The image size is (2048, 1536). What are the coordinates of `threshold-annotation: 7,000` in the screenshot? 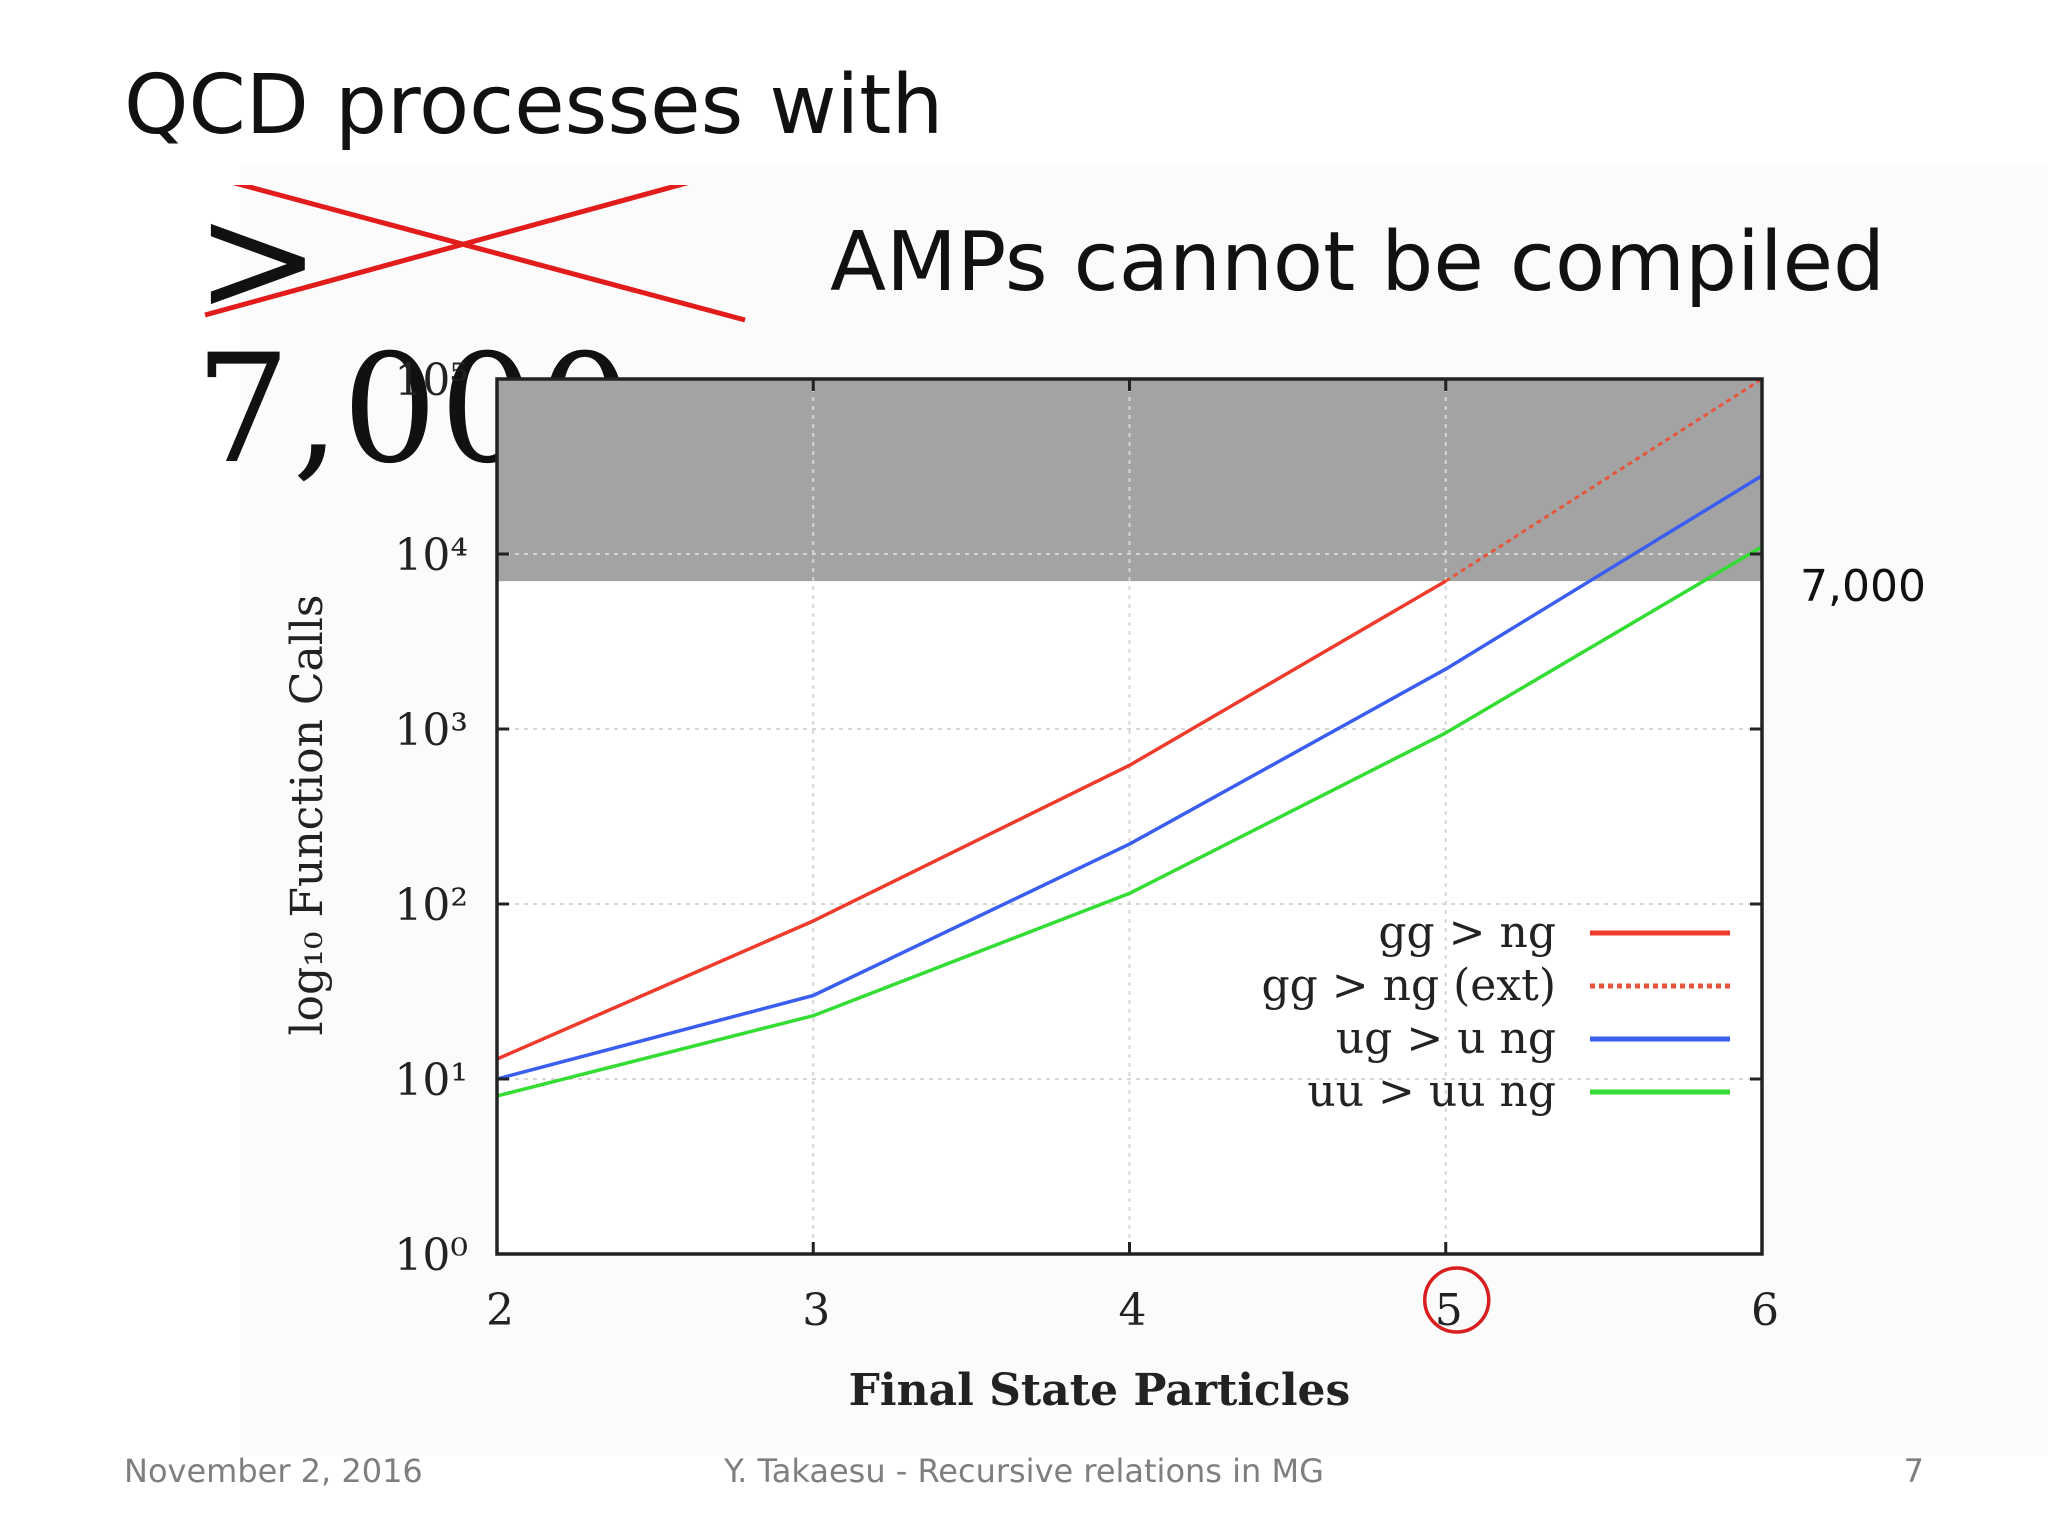 It's located at (1863, 586).